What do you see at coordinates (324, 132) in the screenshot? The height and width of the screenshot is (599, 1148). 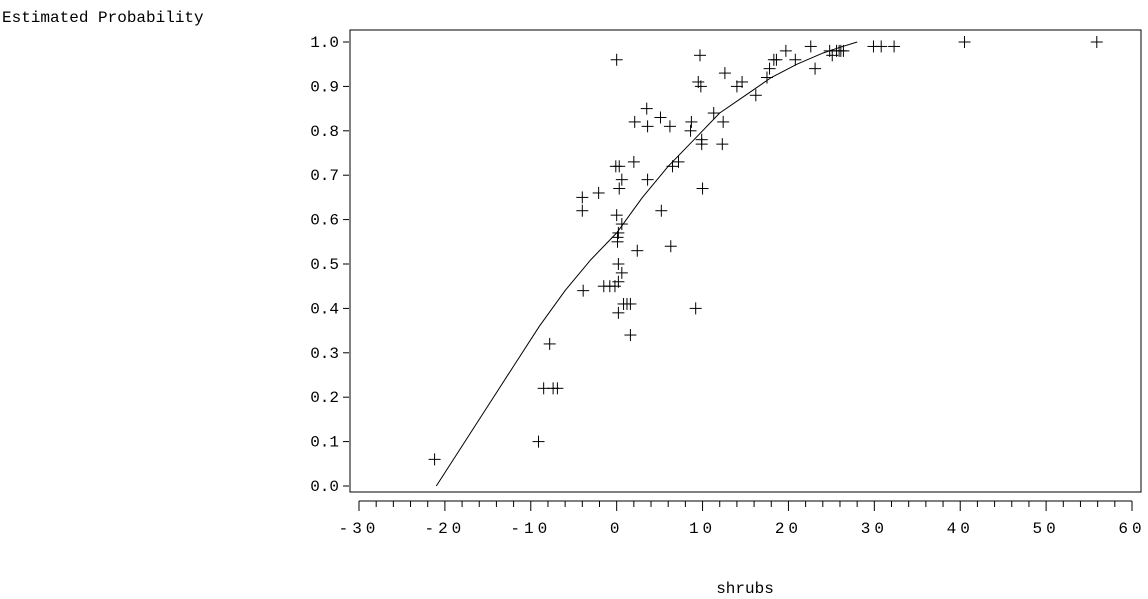 I see `y-tick-label: 0.8` at bounding box center [324, 132].